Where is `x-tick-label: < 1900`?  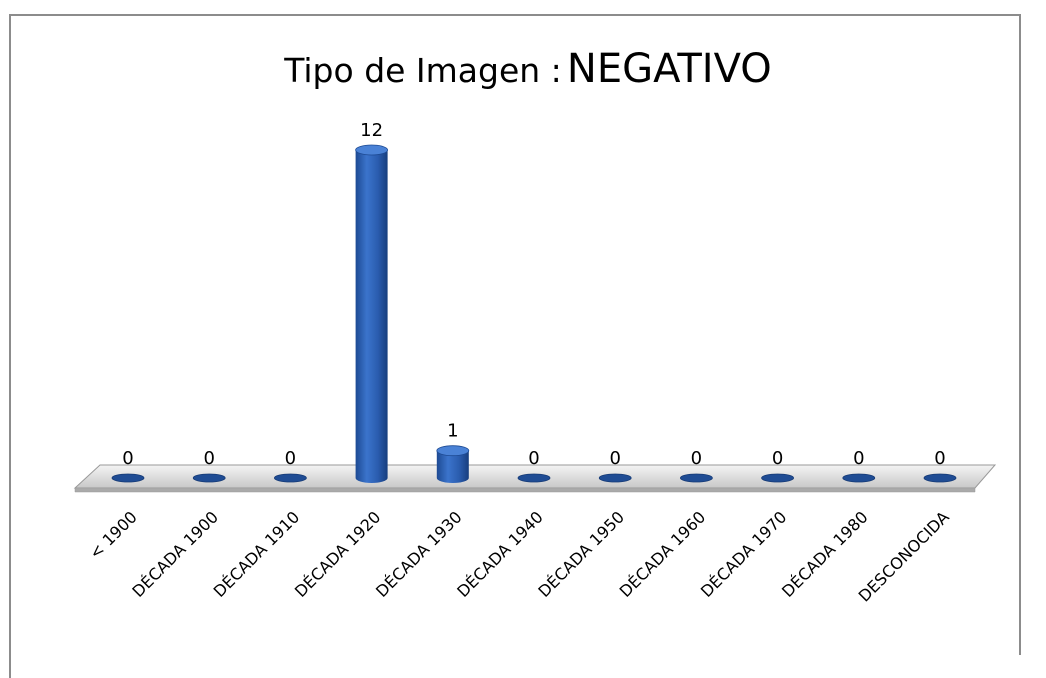 x-tick-label: < 1900 is located at coordinates (113, 534).